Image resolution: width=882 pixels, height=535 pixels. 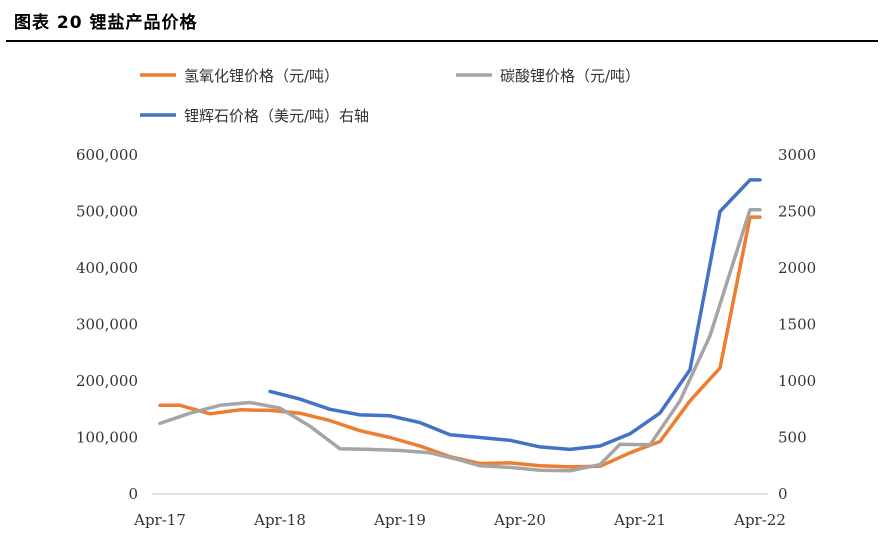 I want to click on legend: 氢氧化锂价格（元/吨） 碳酸锂价格（元/吨） 锂辉石价格（美元/吨）右轴, so click(x=390, y=96).